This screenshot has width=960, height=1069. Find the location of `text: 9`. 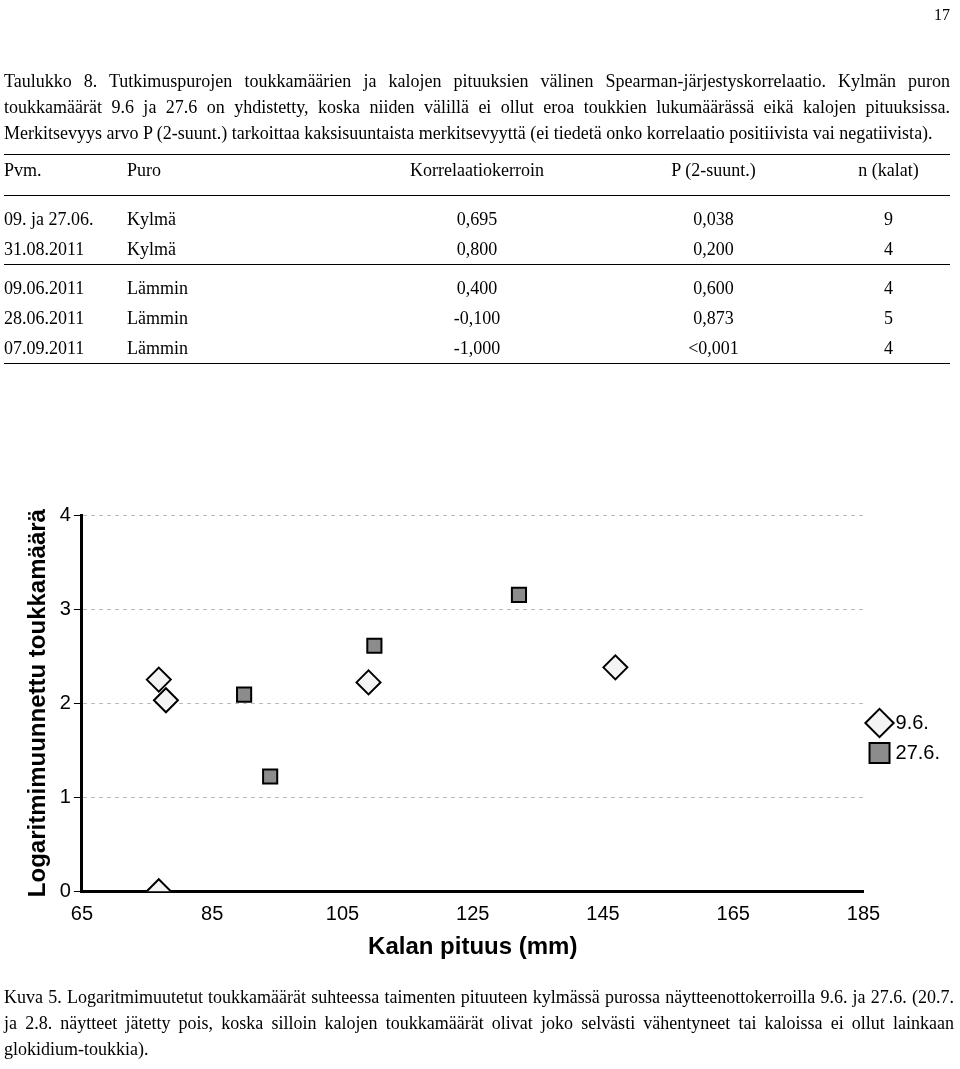

text: 9 is located at coordinates (888, 219).